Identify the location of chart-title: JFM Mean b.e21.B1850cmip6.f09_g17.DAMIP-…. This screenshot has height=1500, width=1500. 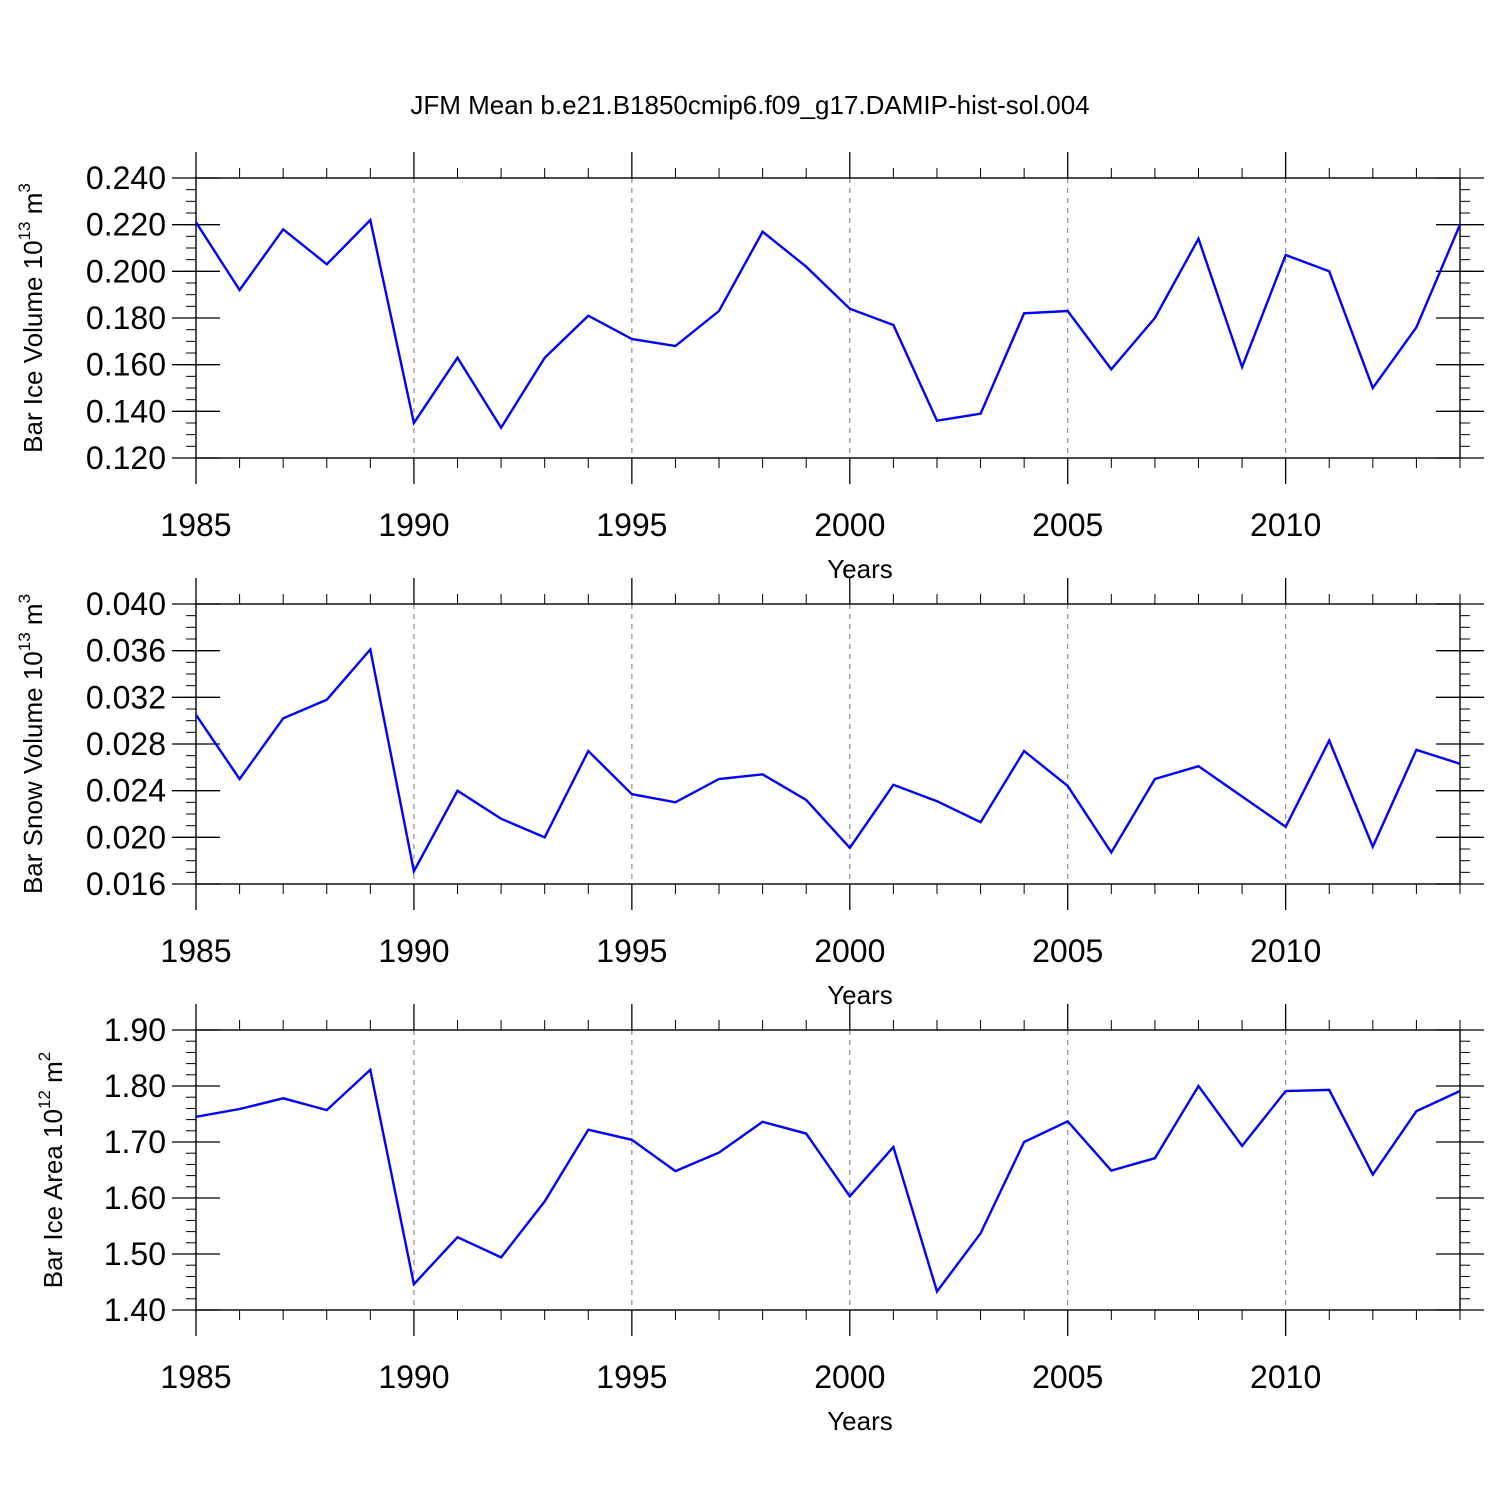
(749, 105).